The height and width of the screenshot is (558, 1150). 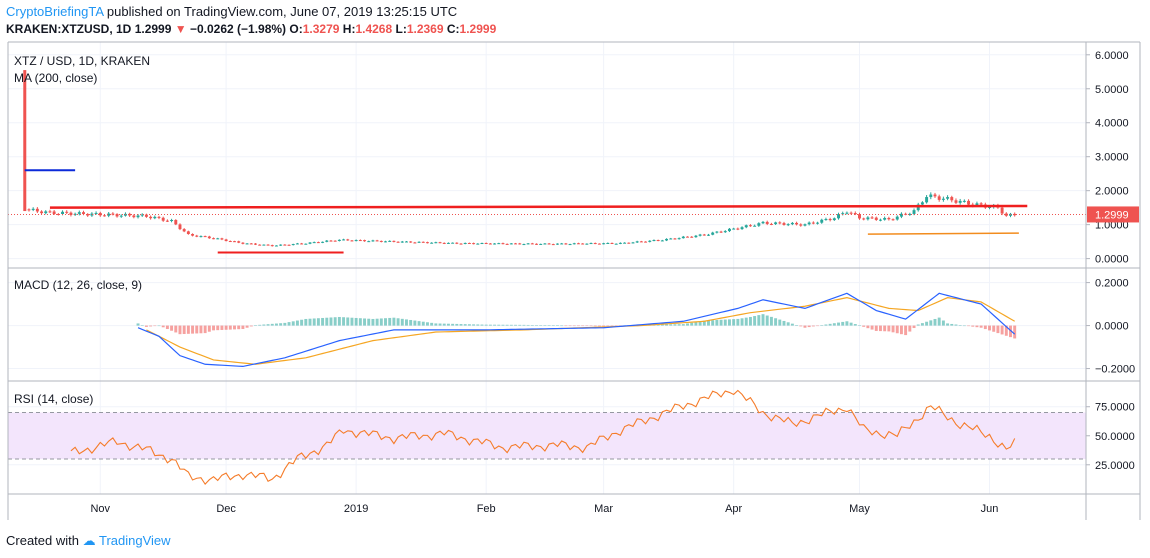 I want to click on x-tick-label: Dec, so click(x=226, y=509).